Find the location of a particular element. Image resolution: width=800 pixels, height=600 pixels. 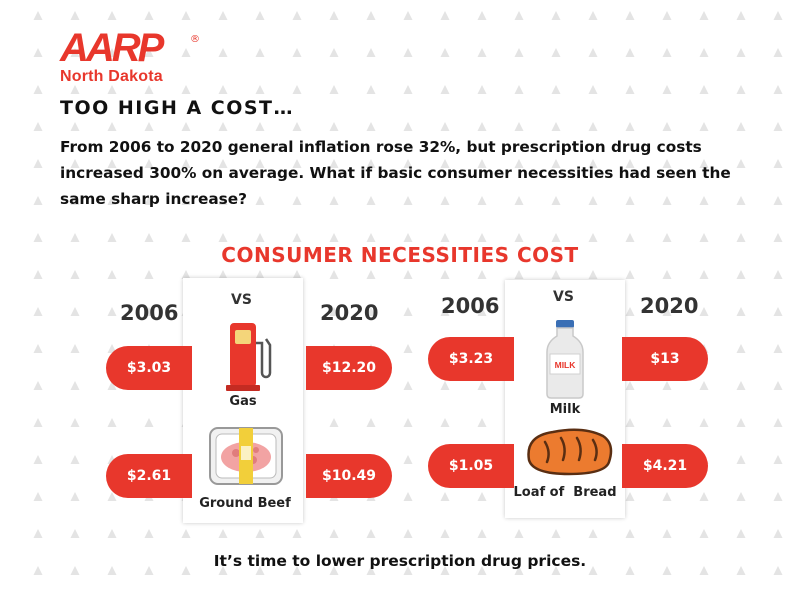

right-year-end: 2020 is located at coordinates (669, 306).